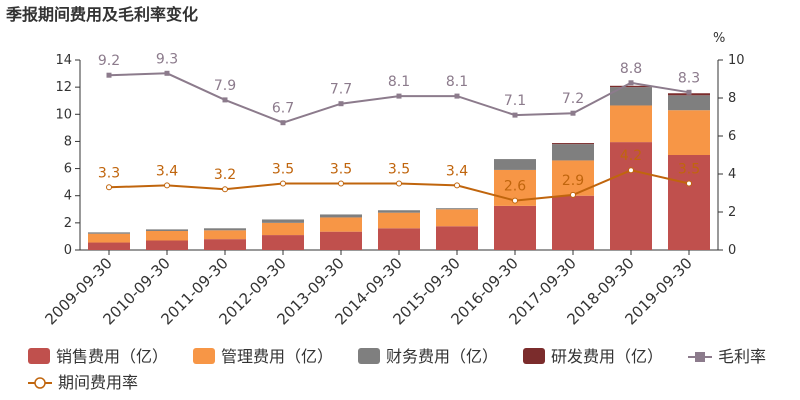 This screenshot has height=400, width=800. Describe the element at coordinates (515, 187) in the screenshot. I see `period-expense-label: 2.6` at that location.